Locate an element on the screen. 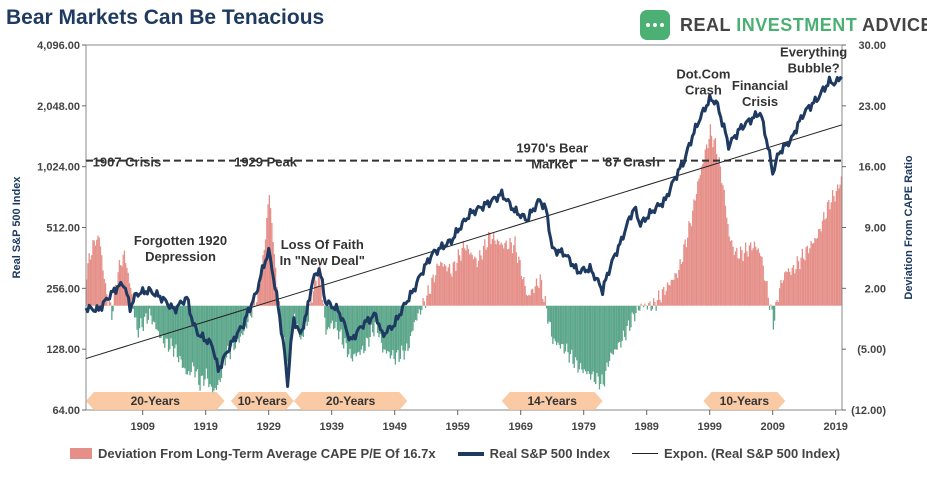  annotation-line: In "New Deal" is located at coordinates (322, 260).